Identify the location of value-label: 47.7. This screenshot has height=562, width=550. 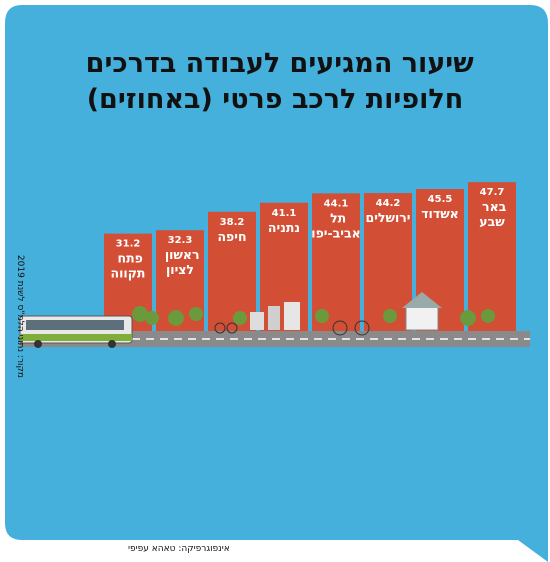
(492, 192).